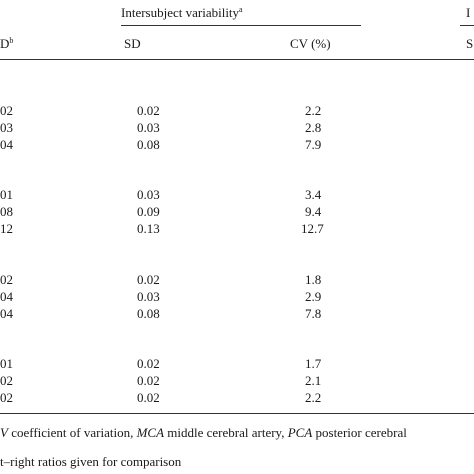 Image resolution: width=474 pixels, height=474 pixels. What do you see at coordinates (132, 43) in the screenshot?
I see `sd-column-header: SD` at bounding box center [132, 43].